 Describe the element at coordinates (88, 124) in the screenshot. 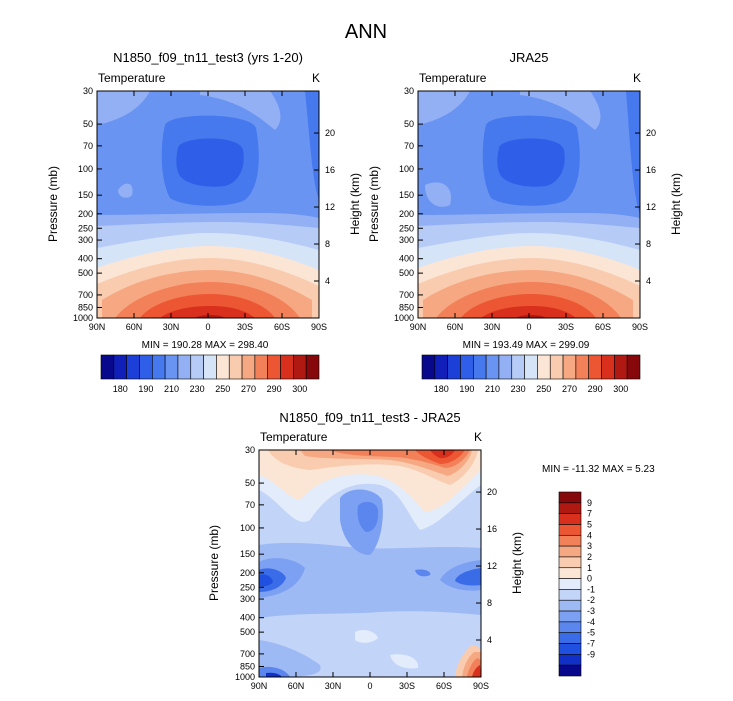

I see `model-ytick-label: 50` at that location.